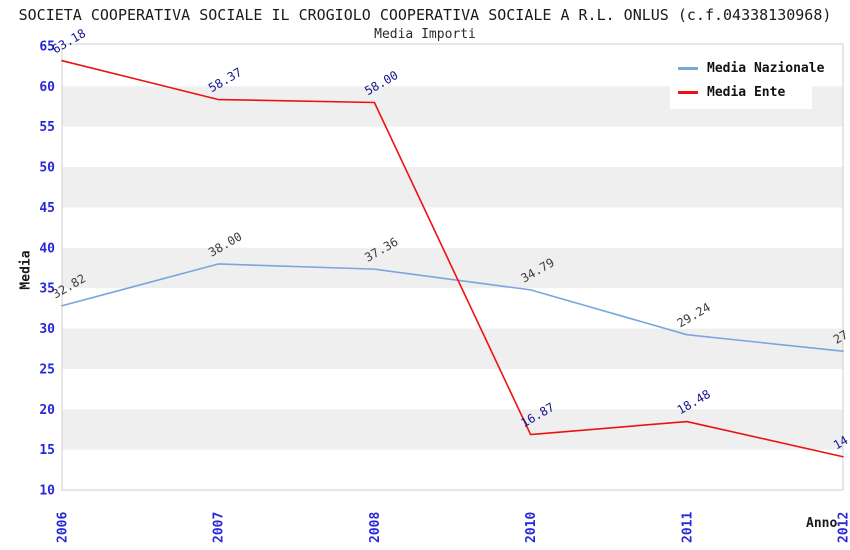 This screenshot has width=850, height=550. Describe the element at coordinates (47, 248) in the screenshot. I see `y-tick-label: 40` at that location.